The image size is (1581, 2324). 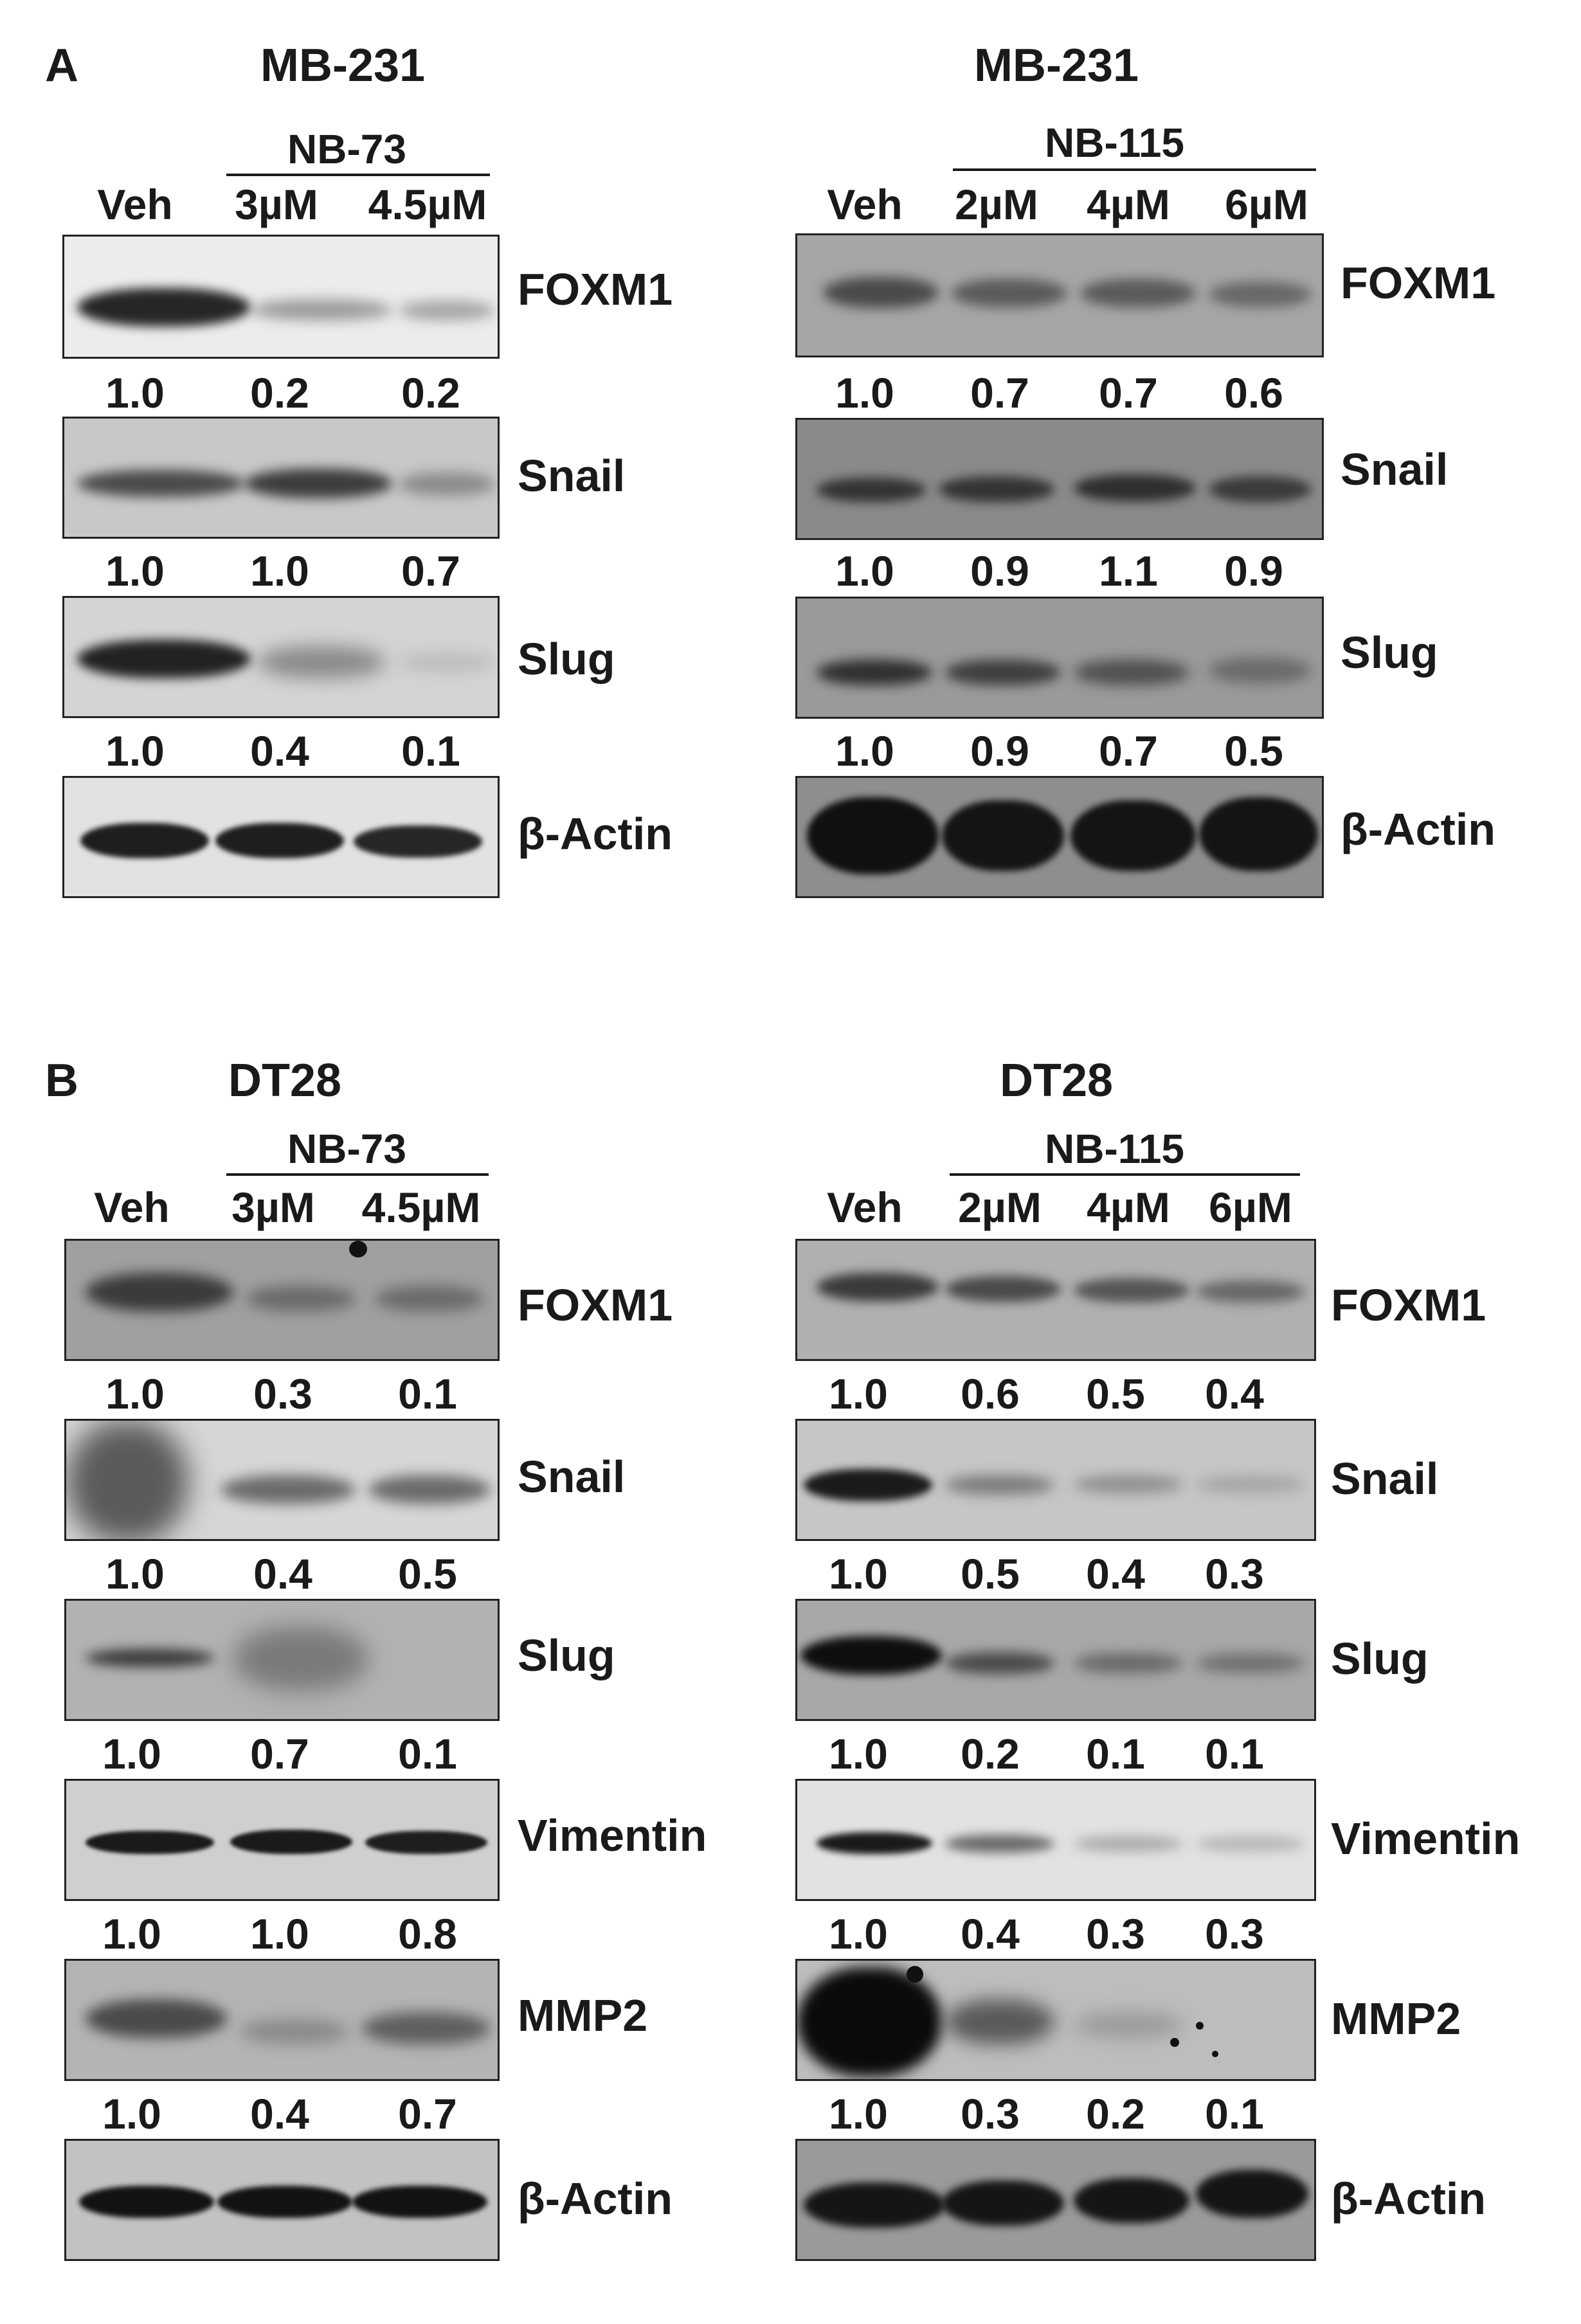 I want to click on protein-label: Snail, so click(x=1385, y=1479).